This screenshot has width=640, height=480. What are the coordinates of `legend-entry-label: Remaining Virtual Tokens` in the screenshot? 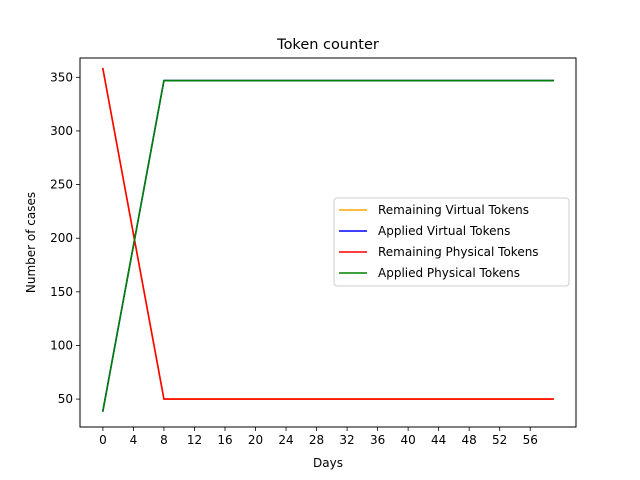 It's located at (453, 210).